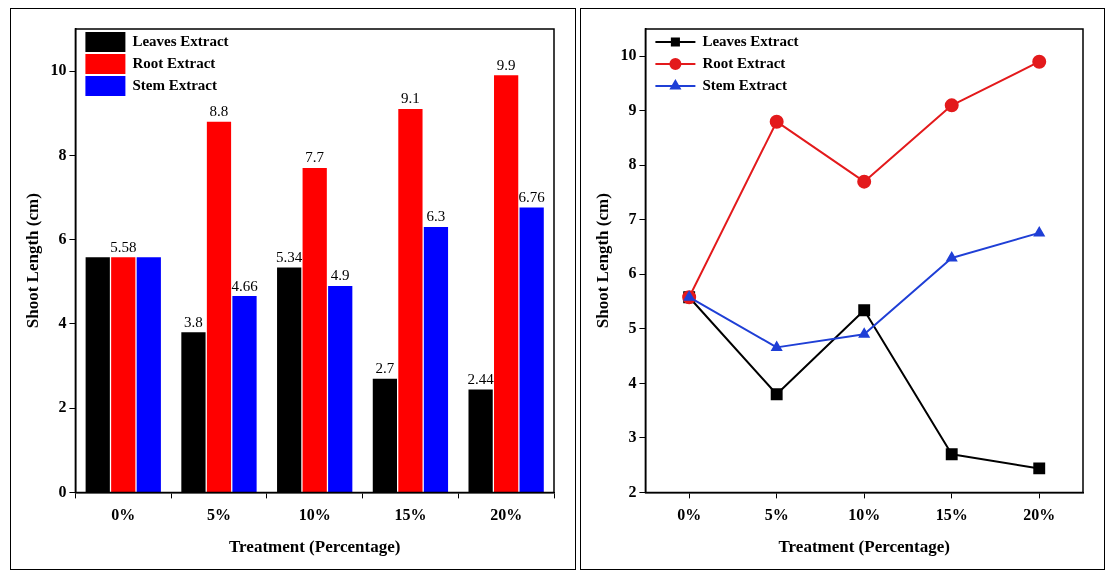 The image size is (1105, 570). I want to click on y-tick-label: 0, so click(62, 491).